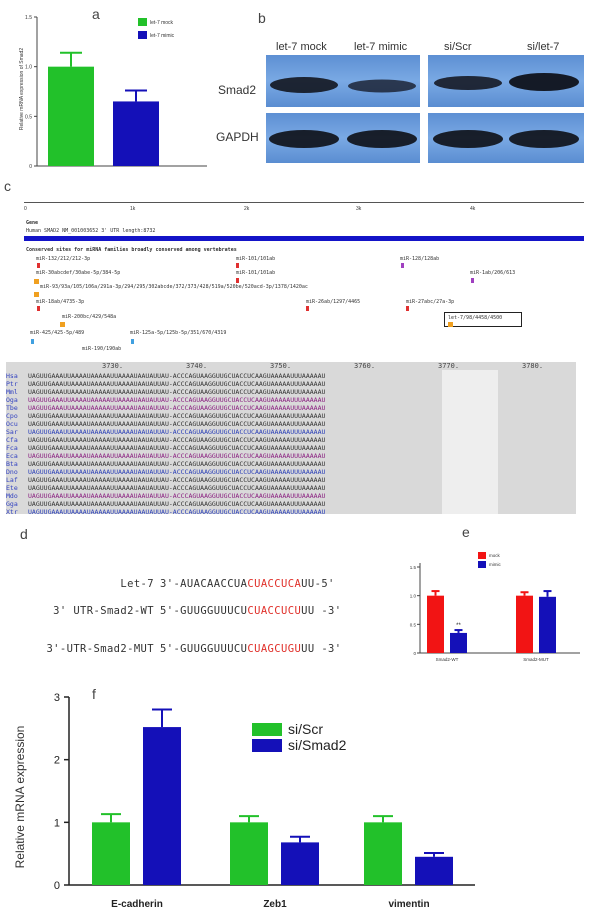 This screenshot has height=920, width=589. What do you see at coordinates (304, 238) in the screenshot?
I see `utr-bar` at bounding box center [304, 238].